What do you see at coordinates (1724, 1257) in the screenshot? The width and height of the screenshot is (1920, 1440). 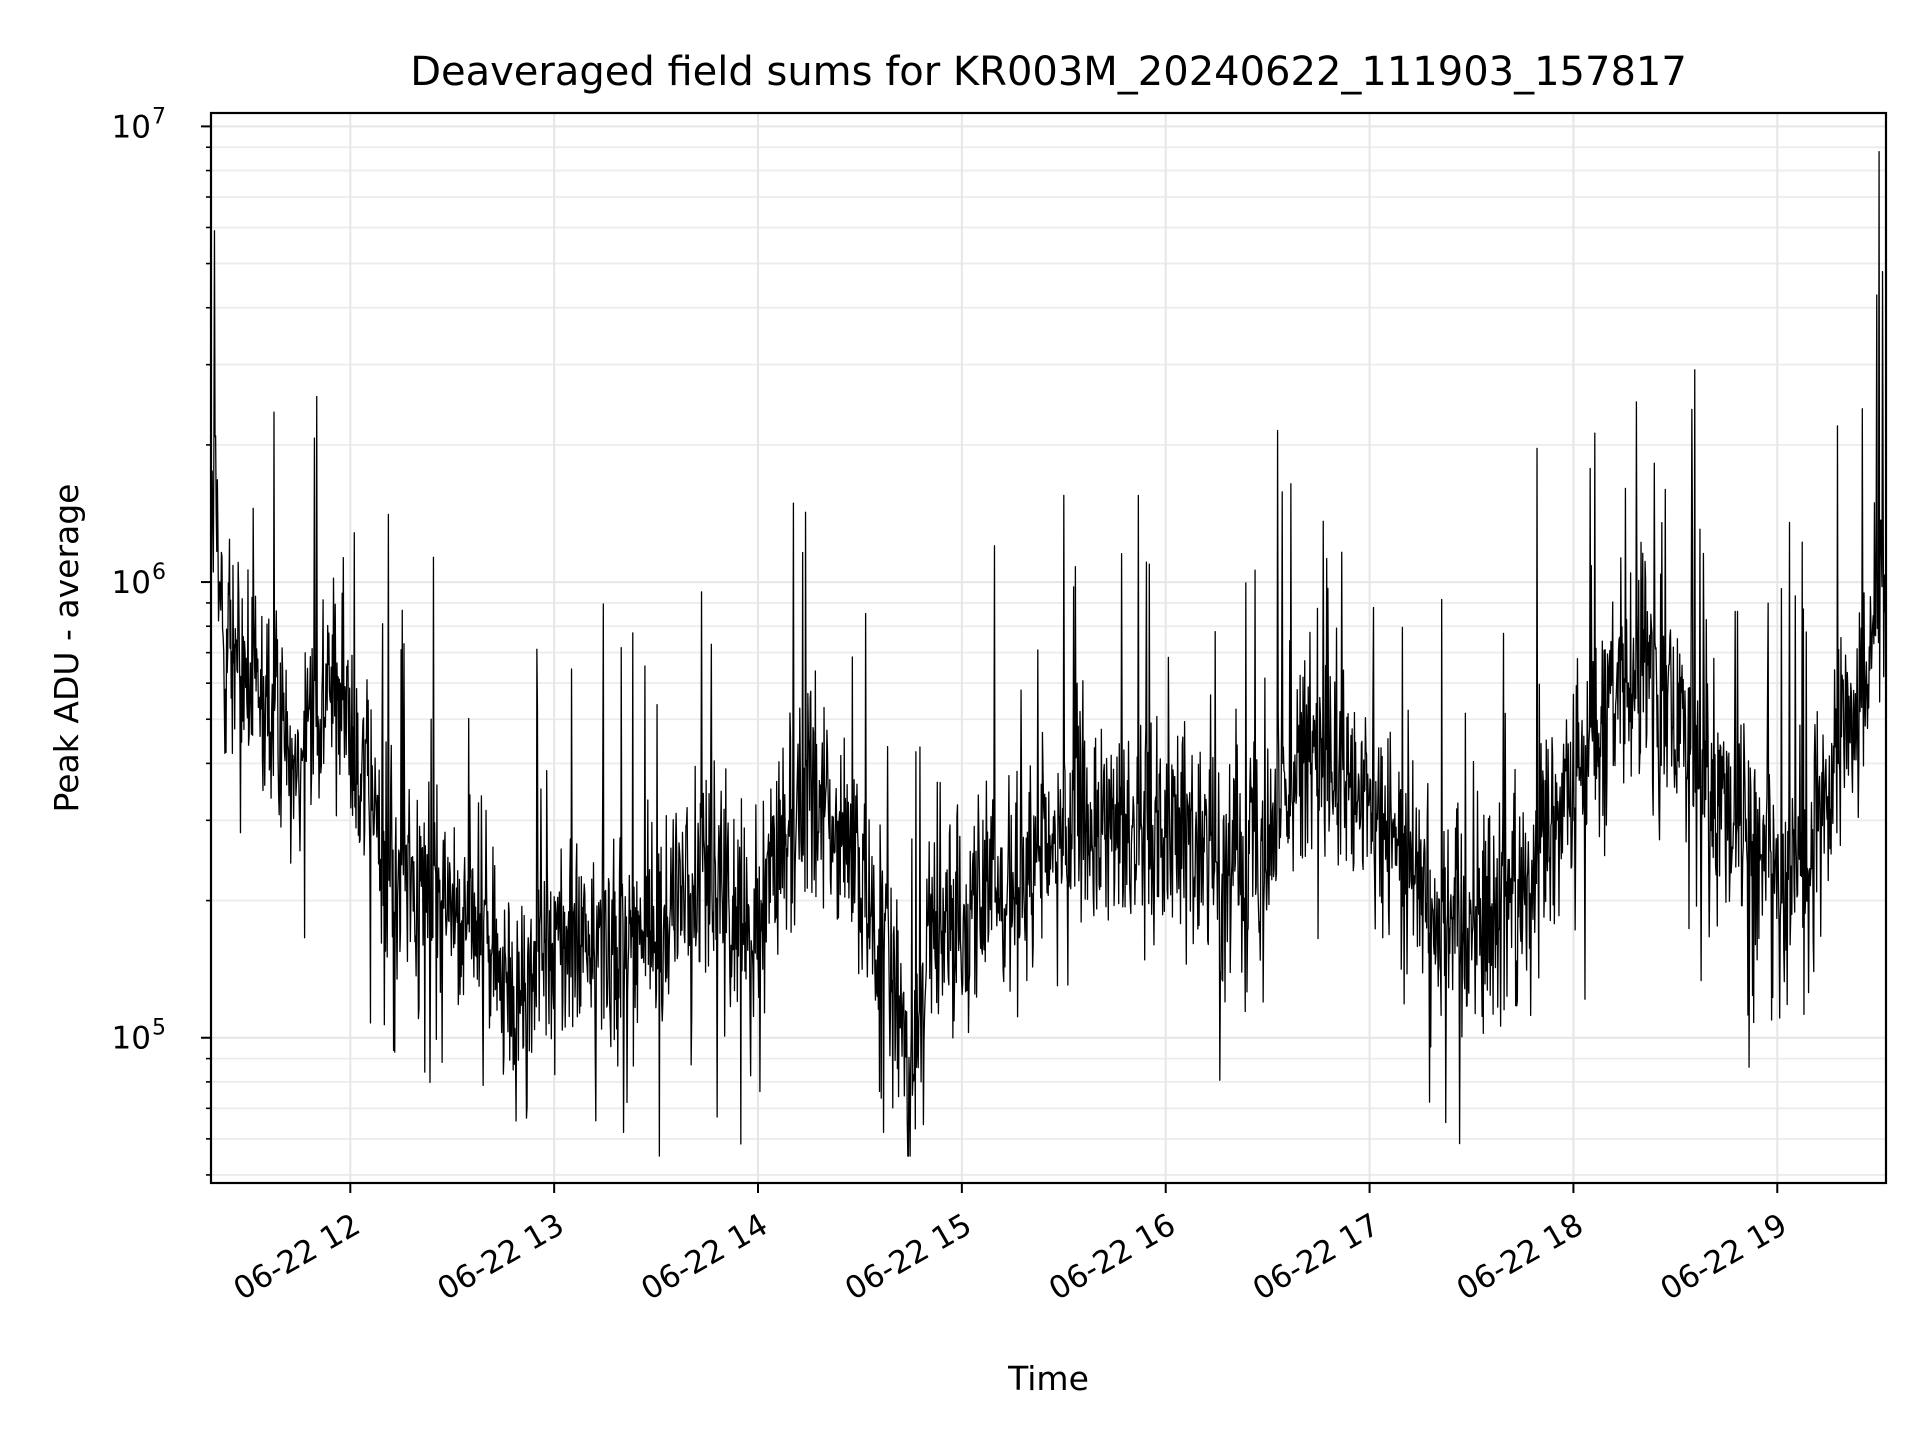 I see `x-tick-label: 06-22 19` at bounding box center [1724, 1257].